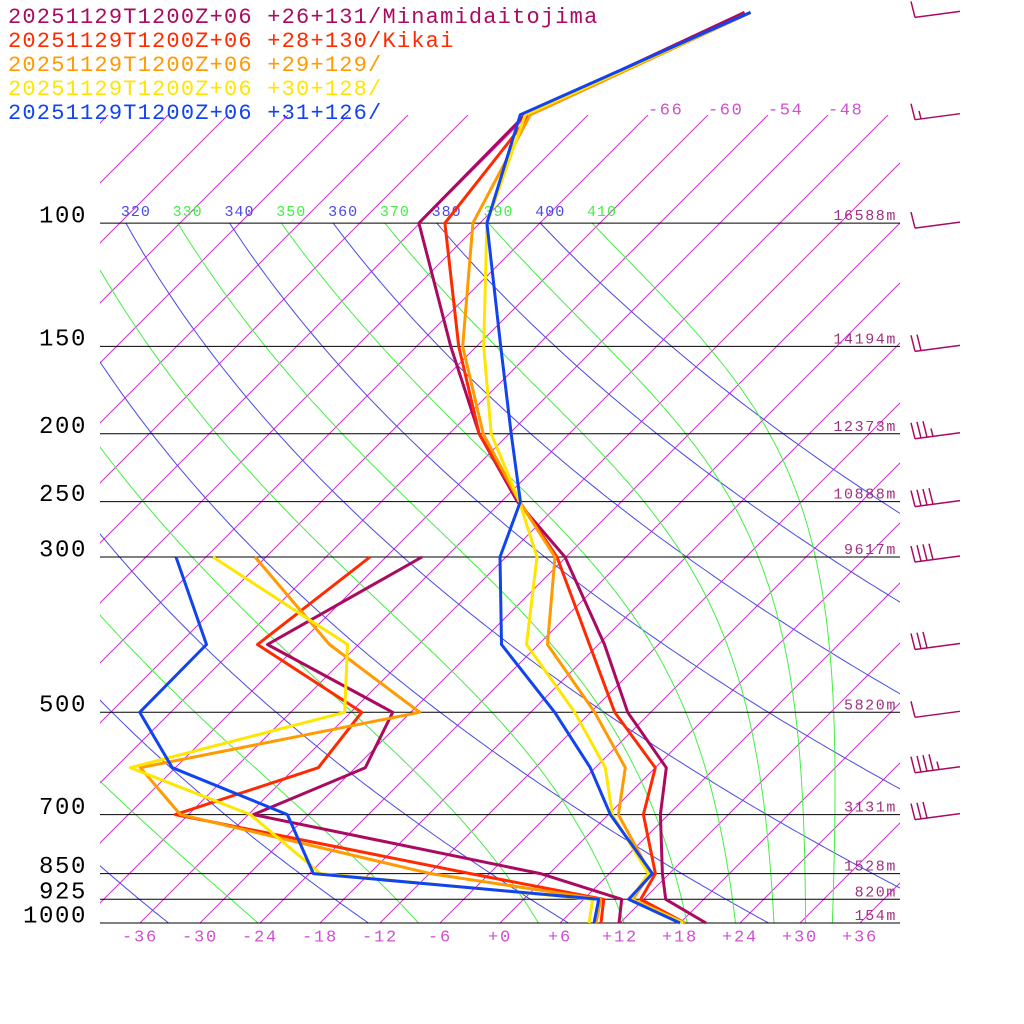 Image resolution: width=1024 pixels, height=1024 pixels. I want to click on x-tick-label: -18, so click(320, 937).